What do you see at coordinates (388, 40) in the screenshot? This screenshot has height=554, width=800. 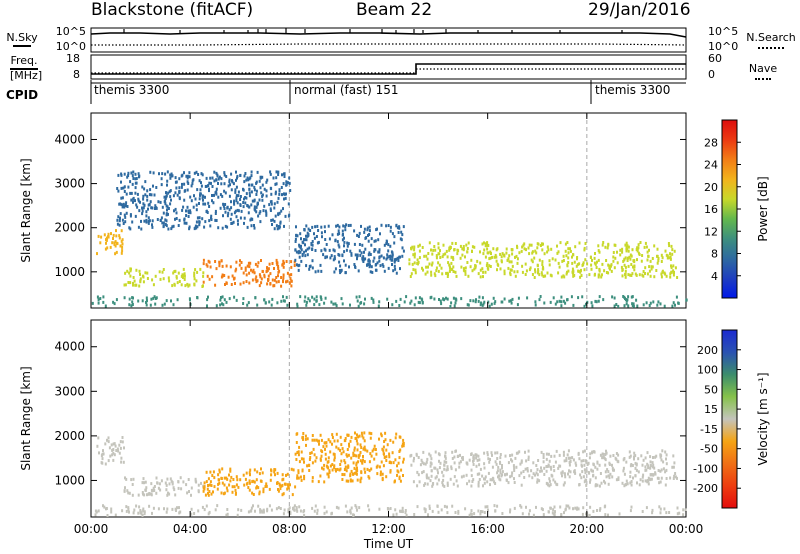 I see `sky-panel-frame` at bounding box center [388, 40].